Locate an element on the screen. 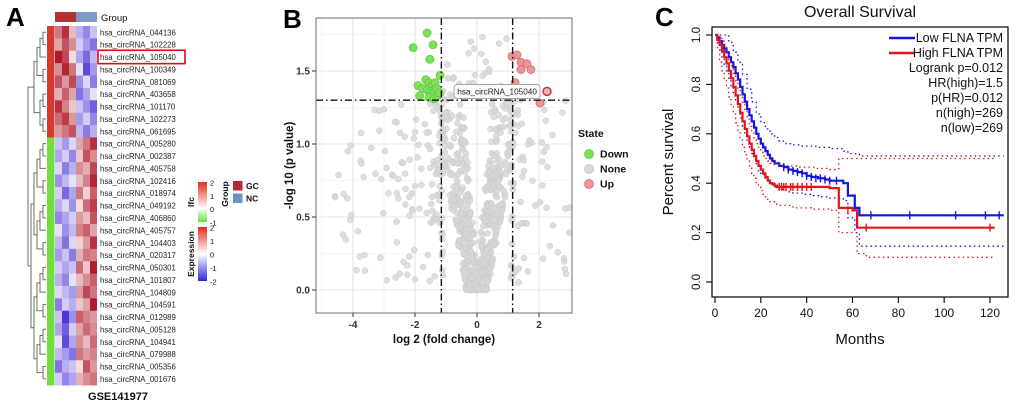  heatmap-row-label: hsa_circRNA_102228 is located at coordinates (138, 45).